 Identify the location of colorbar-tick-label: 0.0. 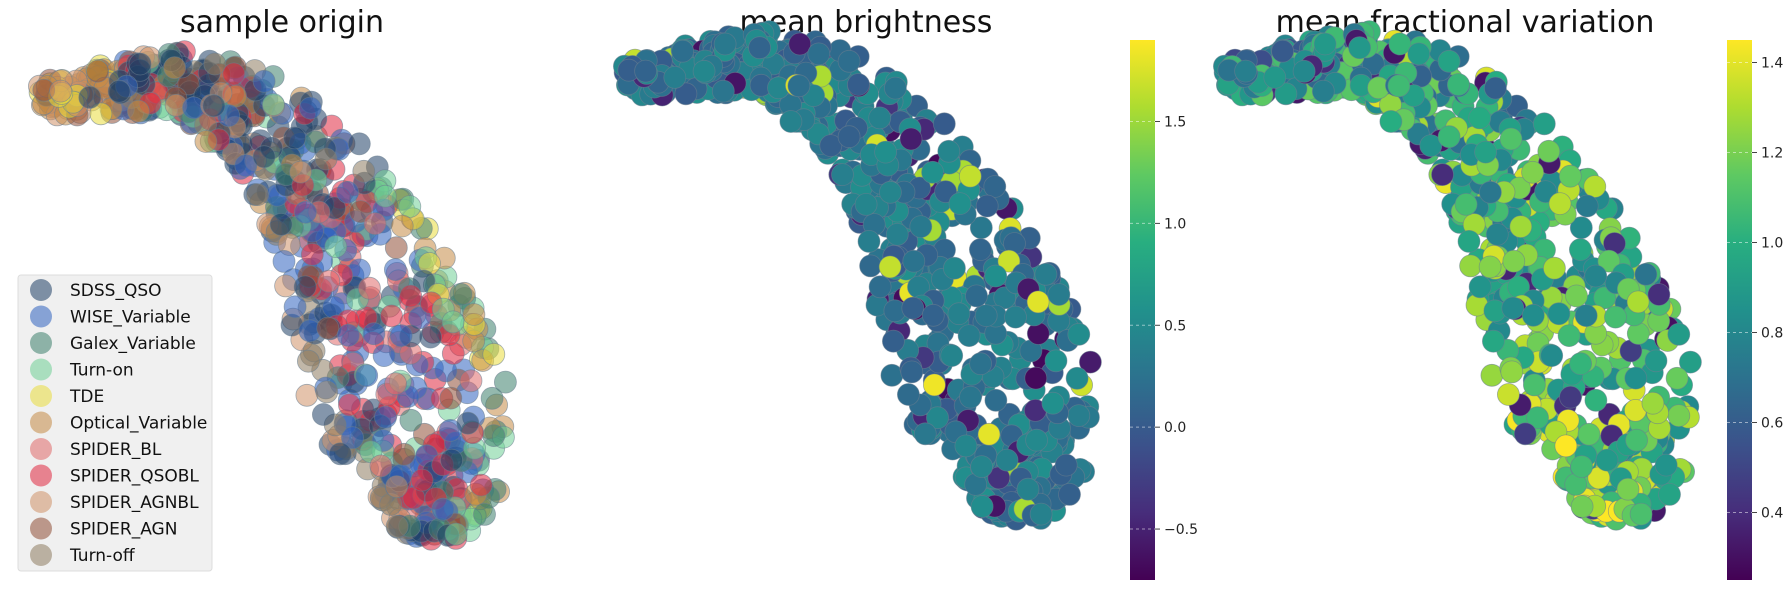
(1175, 428).